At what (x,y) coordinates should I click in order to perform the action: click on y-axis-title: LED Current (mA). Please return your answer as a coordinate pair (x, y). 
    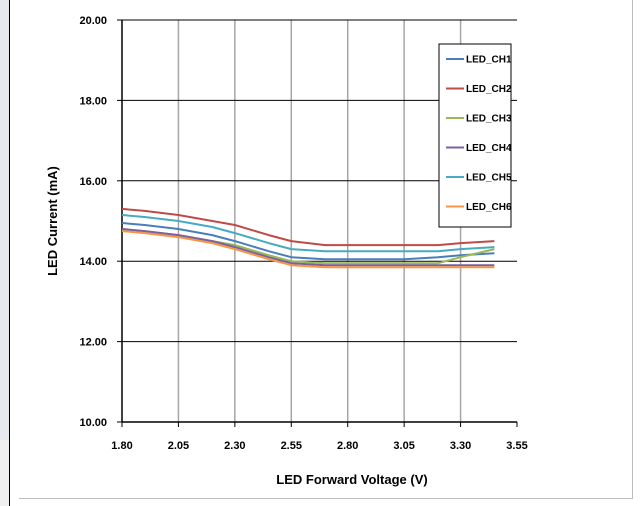
    Looking at the image, I should click on (52, 221).